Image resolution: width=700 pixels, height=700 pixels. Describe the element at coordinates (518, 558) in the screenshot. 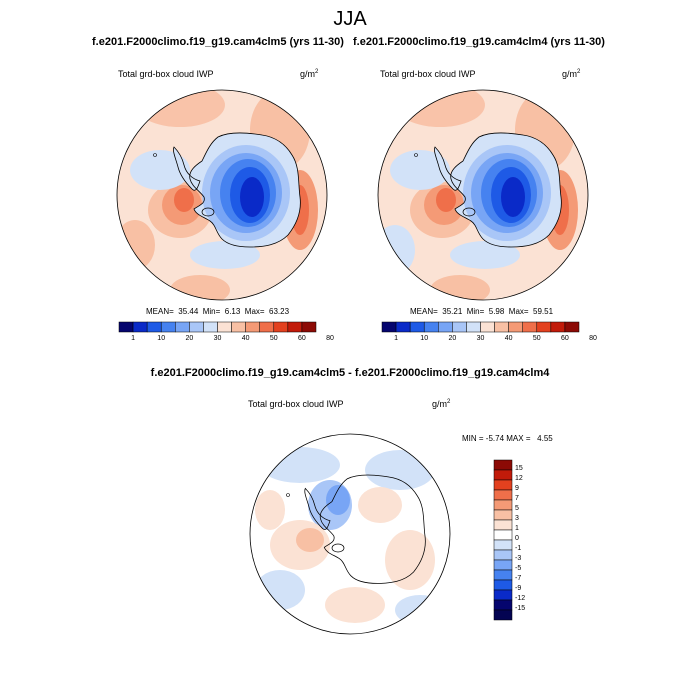

I see `colorbar-tick-label: -3` at that location.